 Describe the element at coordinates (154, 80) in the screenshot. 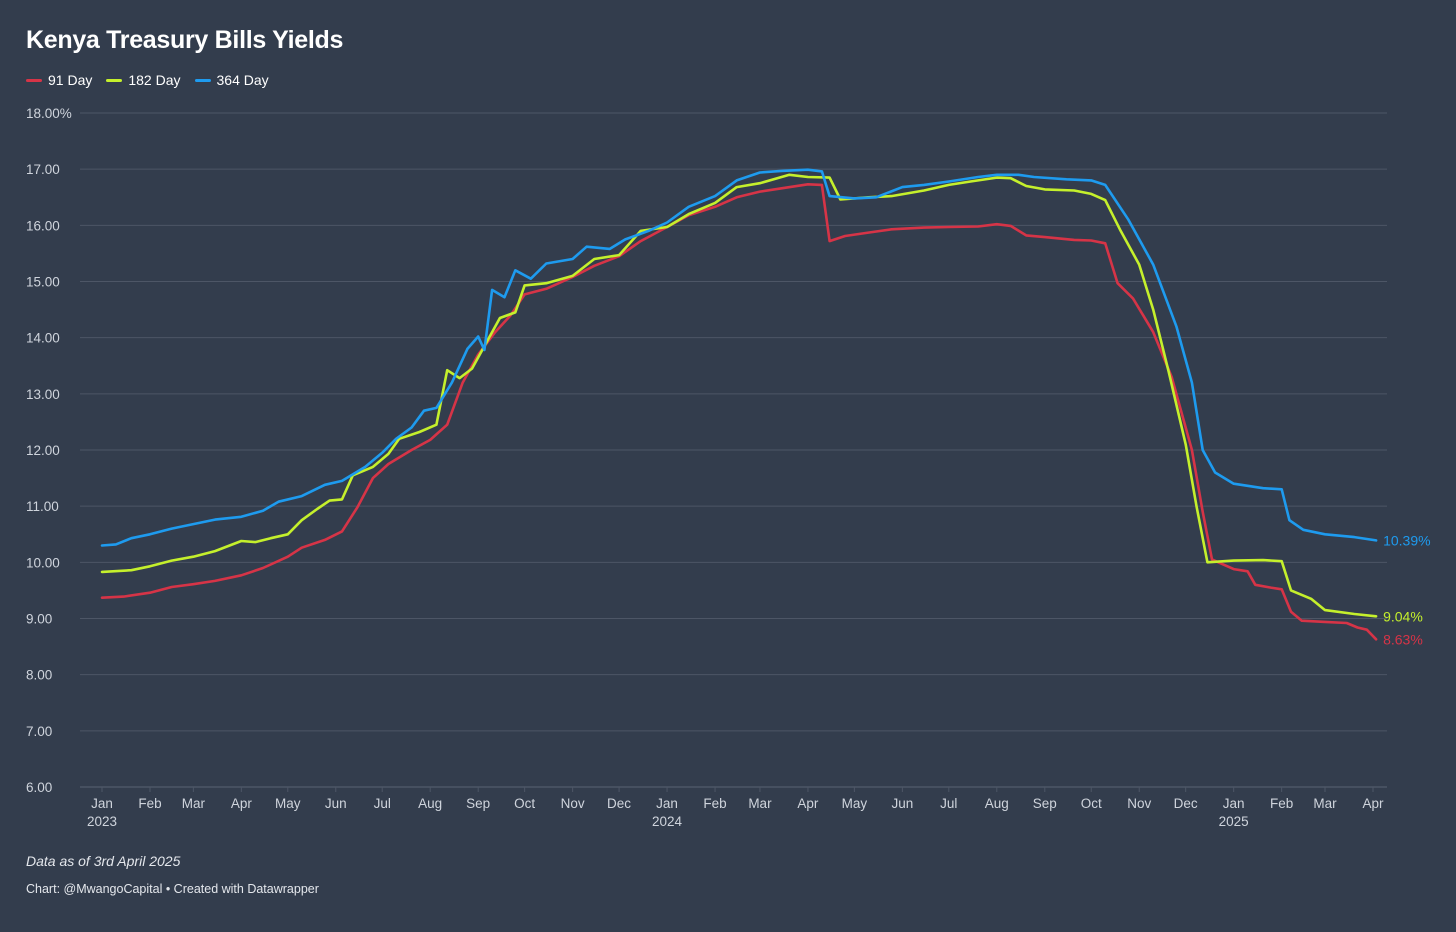

I see `legend-label-182-day: 182 Day` at that location.